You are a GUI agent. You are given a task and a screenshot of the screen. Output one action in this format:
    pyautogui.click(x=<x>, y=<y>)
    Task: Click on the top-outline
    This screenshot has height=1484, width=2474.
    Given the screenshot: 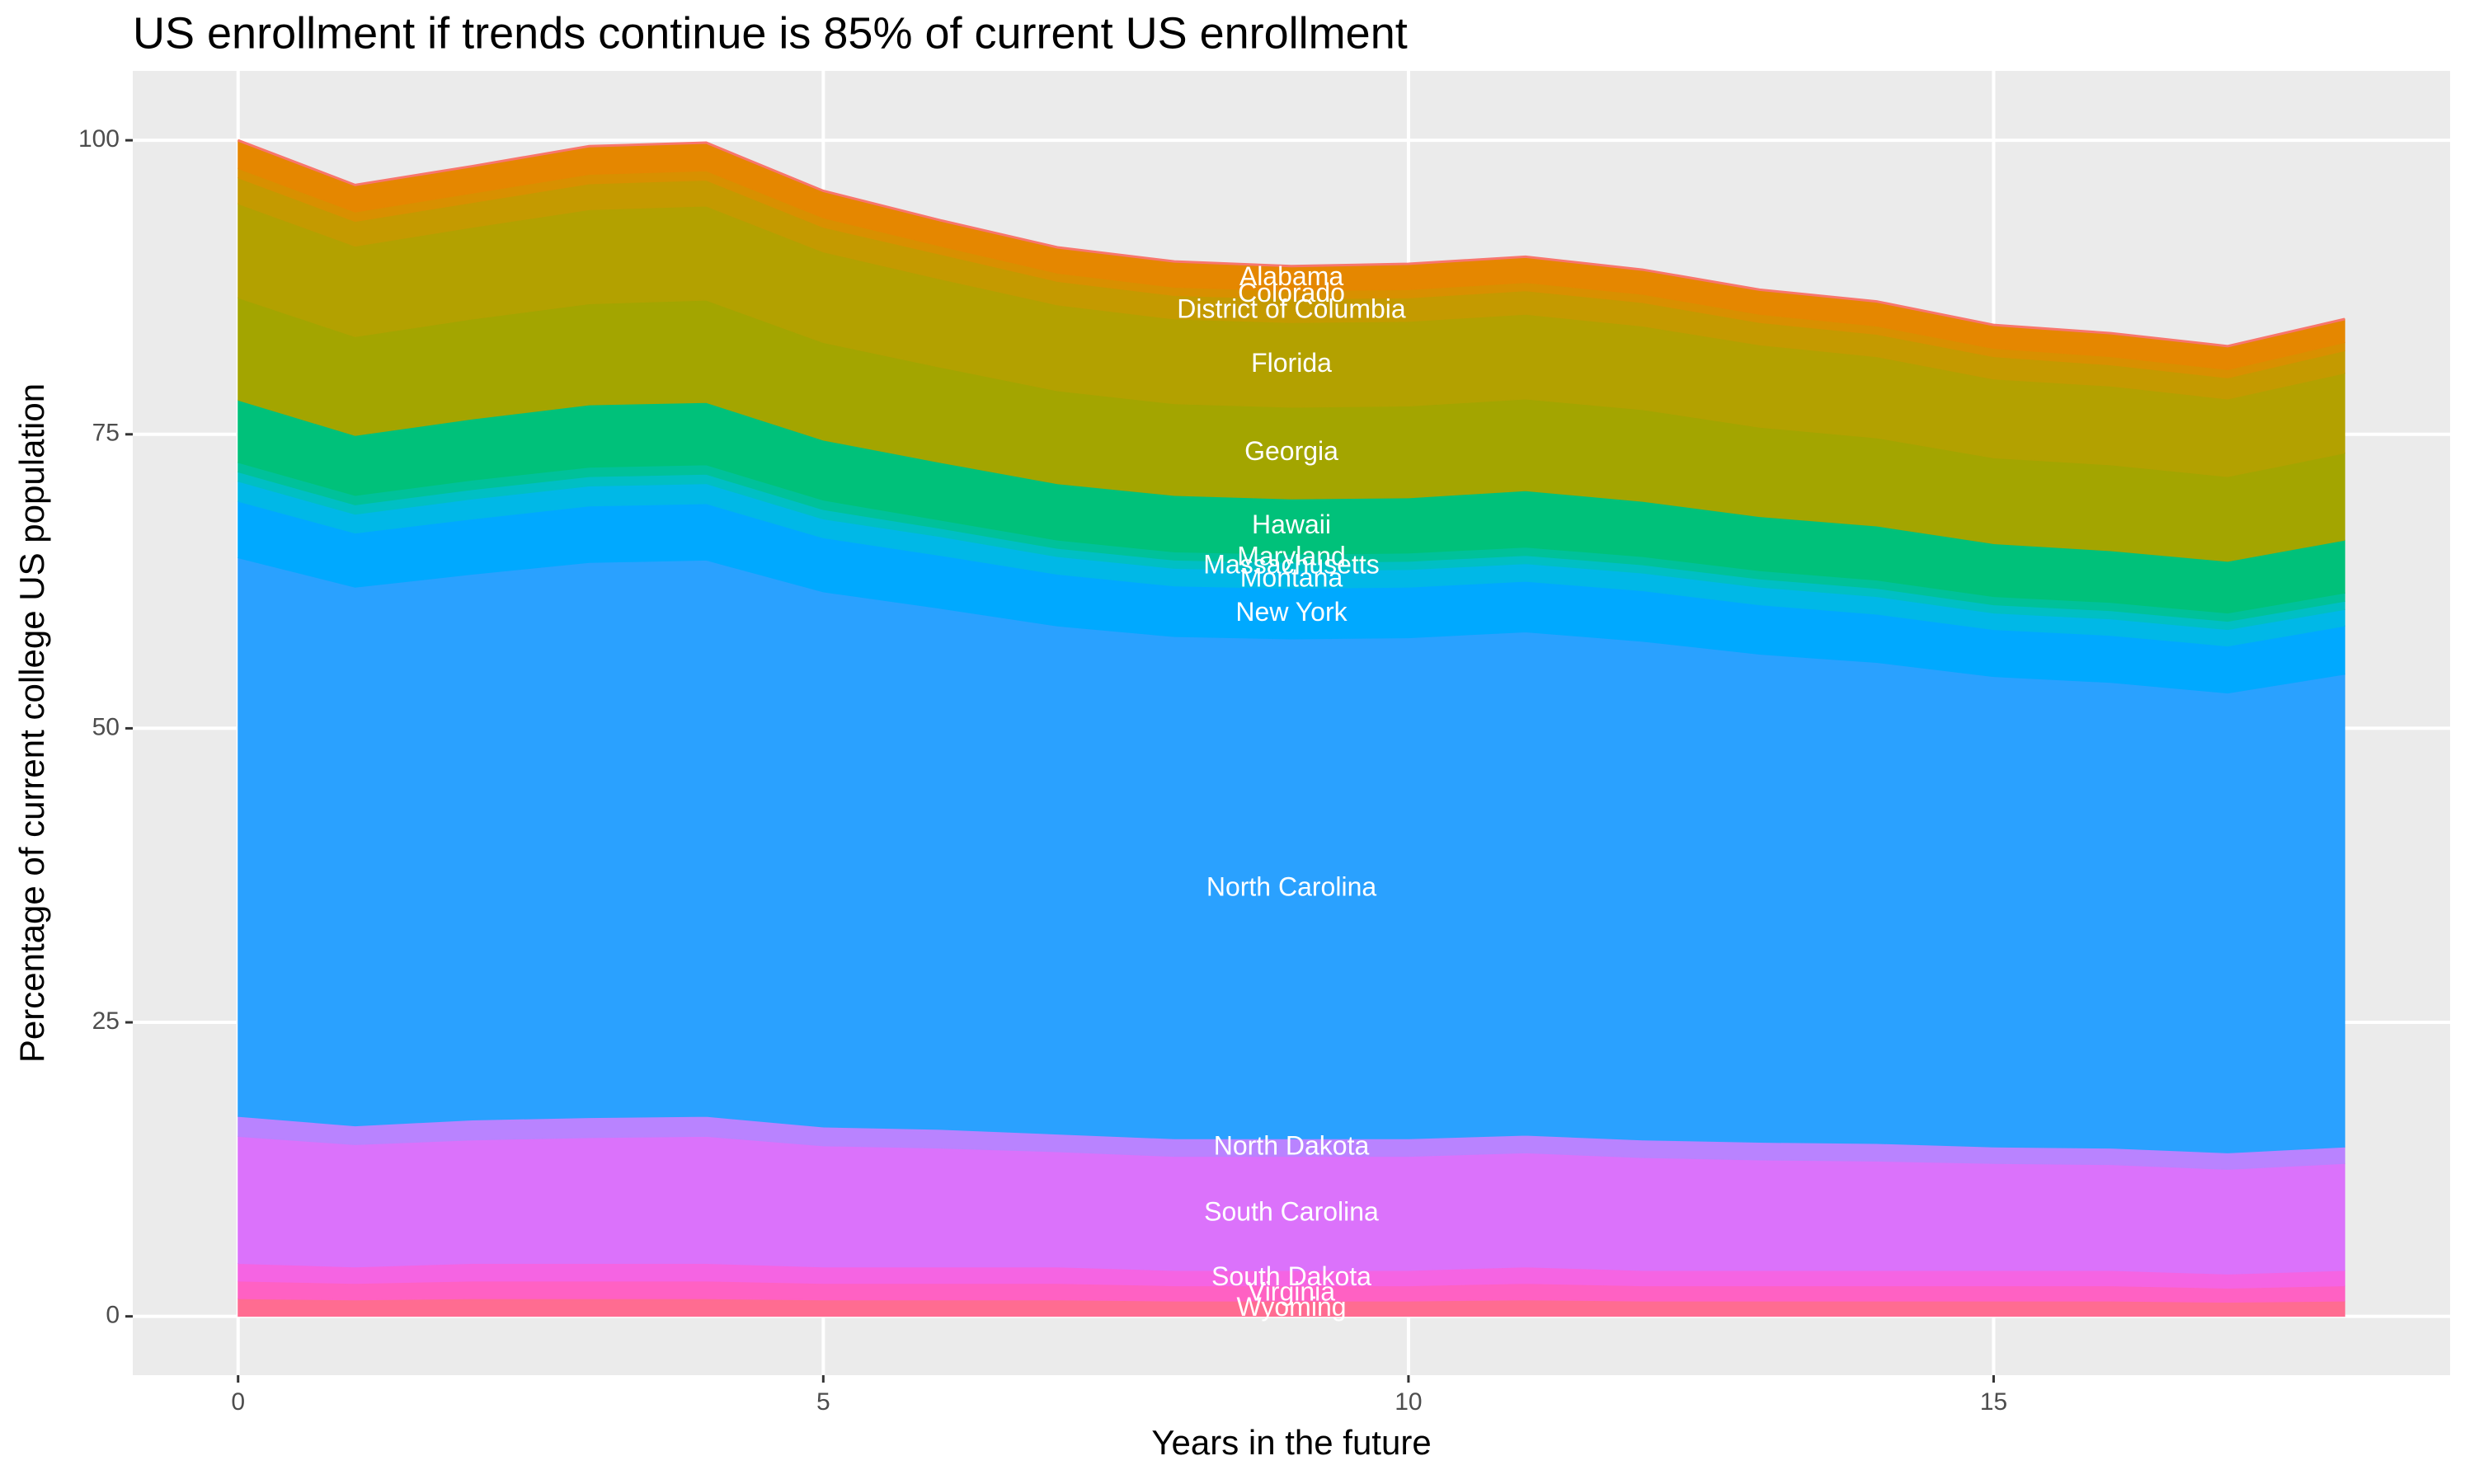 What is the action you would take?
    pyautogui.click(x=1291, y=244)
    